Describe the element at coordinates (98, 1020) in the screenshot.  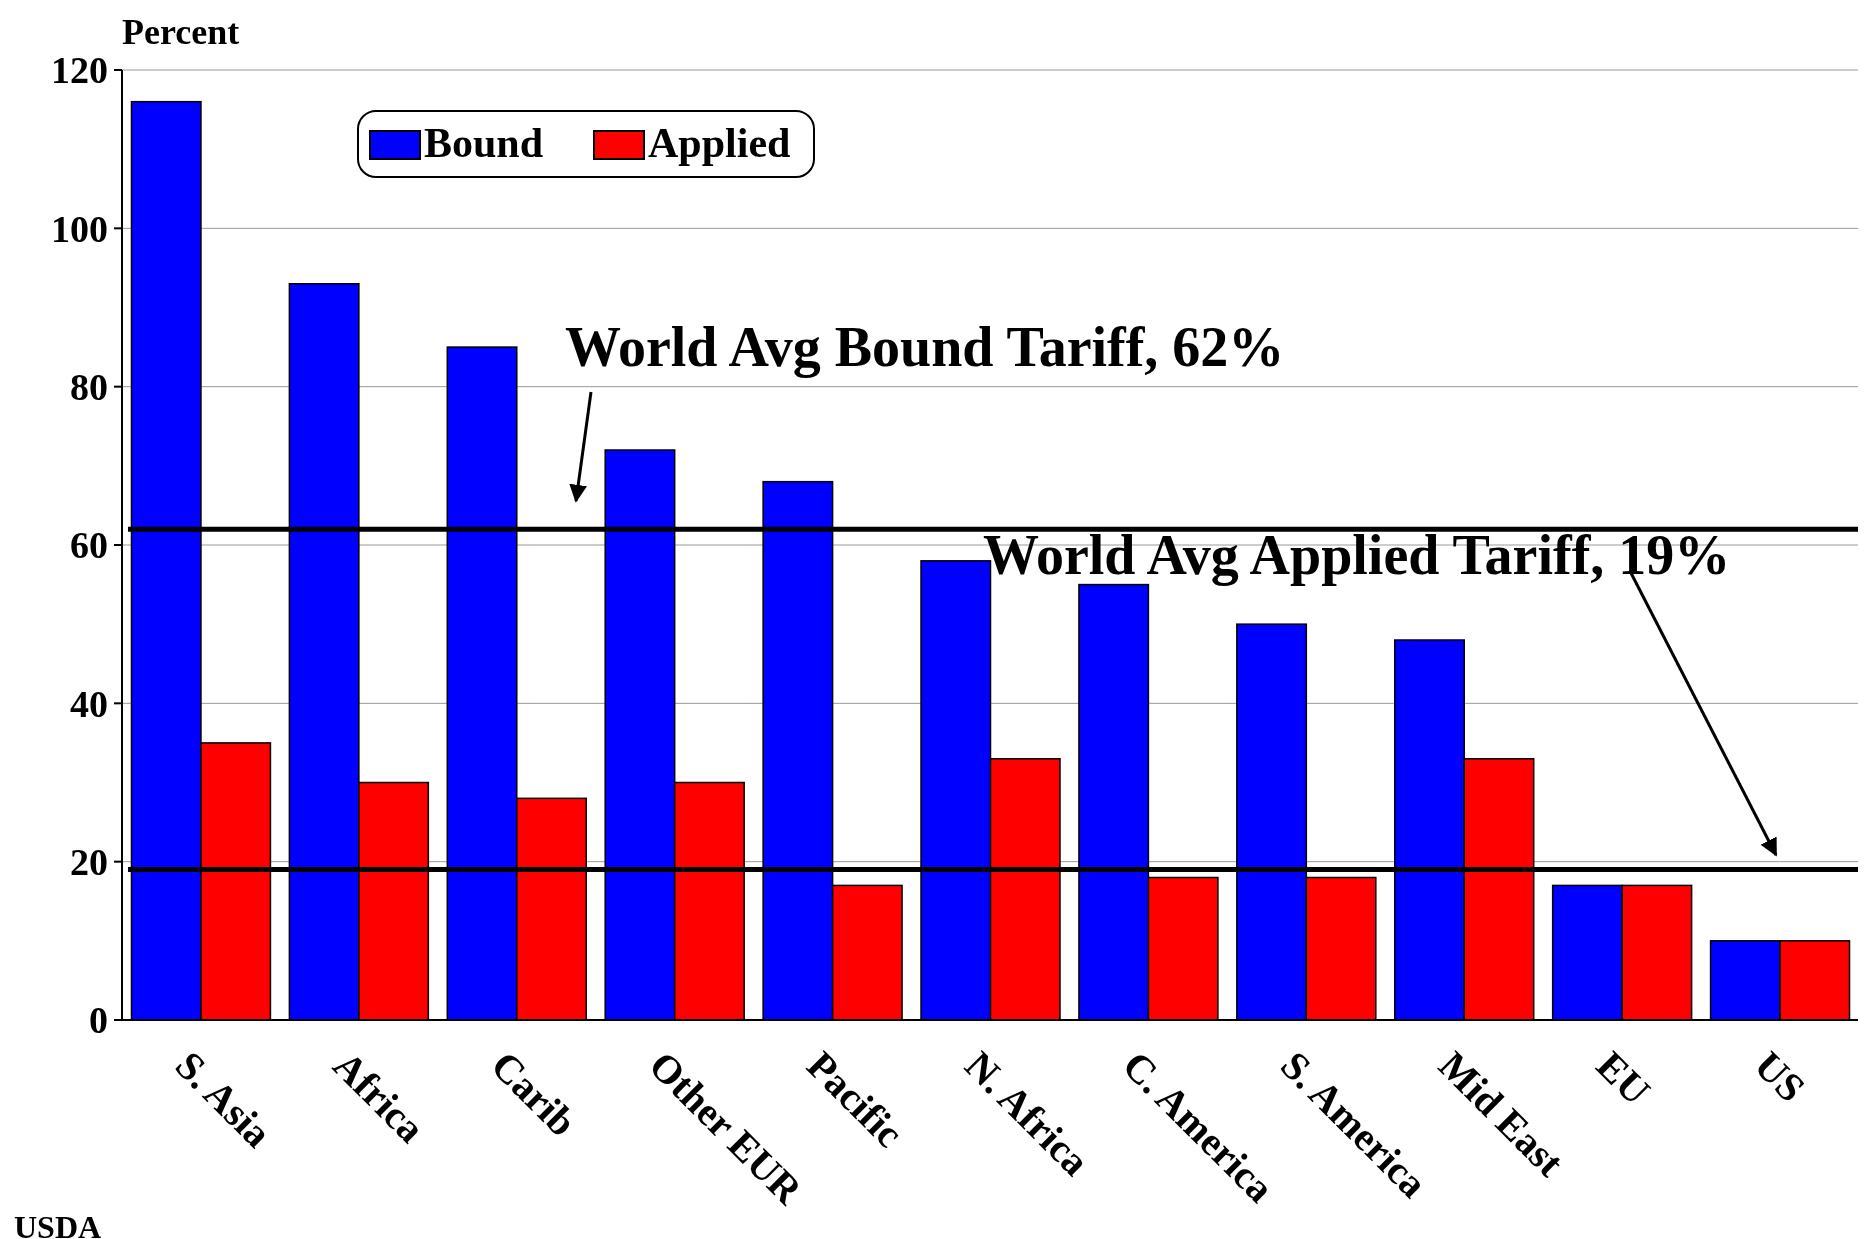
I see `y-tick-label: 0` at that location.